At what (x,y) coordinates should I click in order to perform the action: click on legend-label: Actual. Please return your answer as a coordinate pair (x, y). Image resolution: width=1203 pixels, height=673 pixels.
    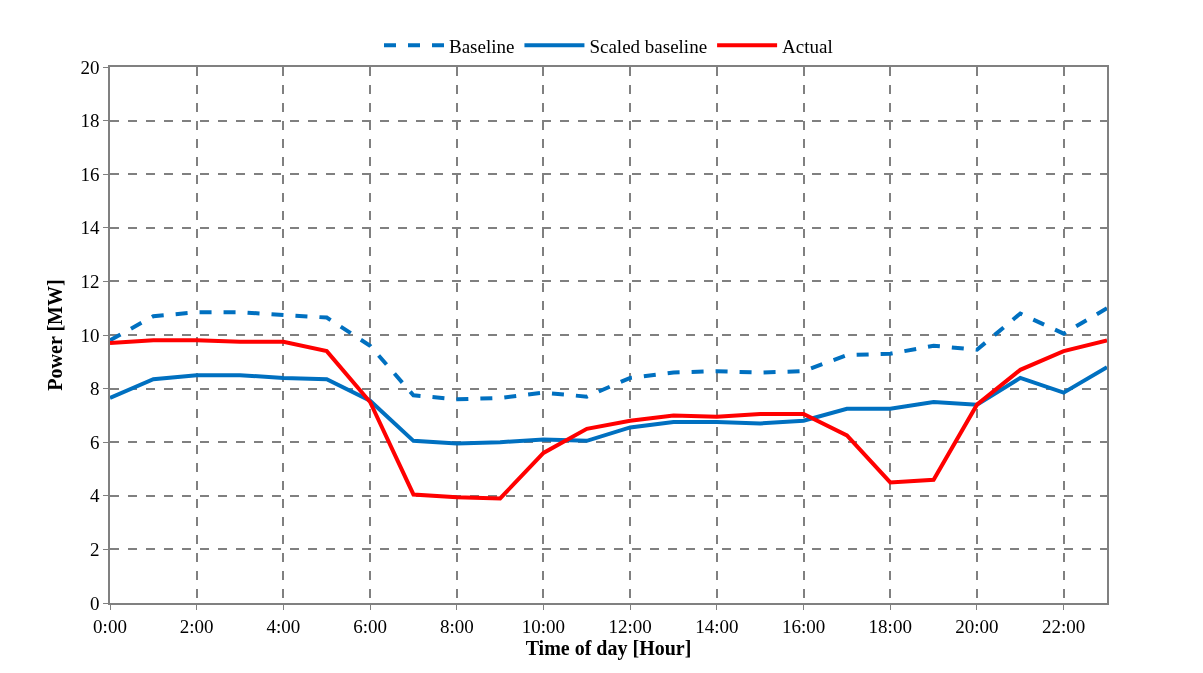
    Looking at the image, I should click on (807, 46).